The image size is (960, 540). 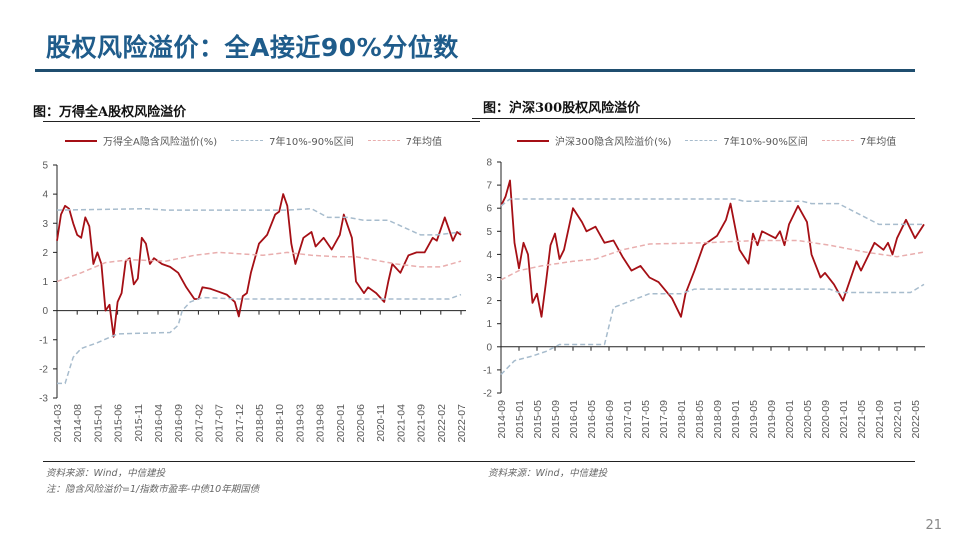 What do you see at coordinates (45, 166) in the screenshot?
I see `left-y-tick-label: 5` at bounding box center [45, 166].